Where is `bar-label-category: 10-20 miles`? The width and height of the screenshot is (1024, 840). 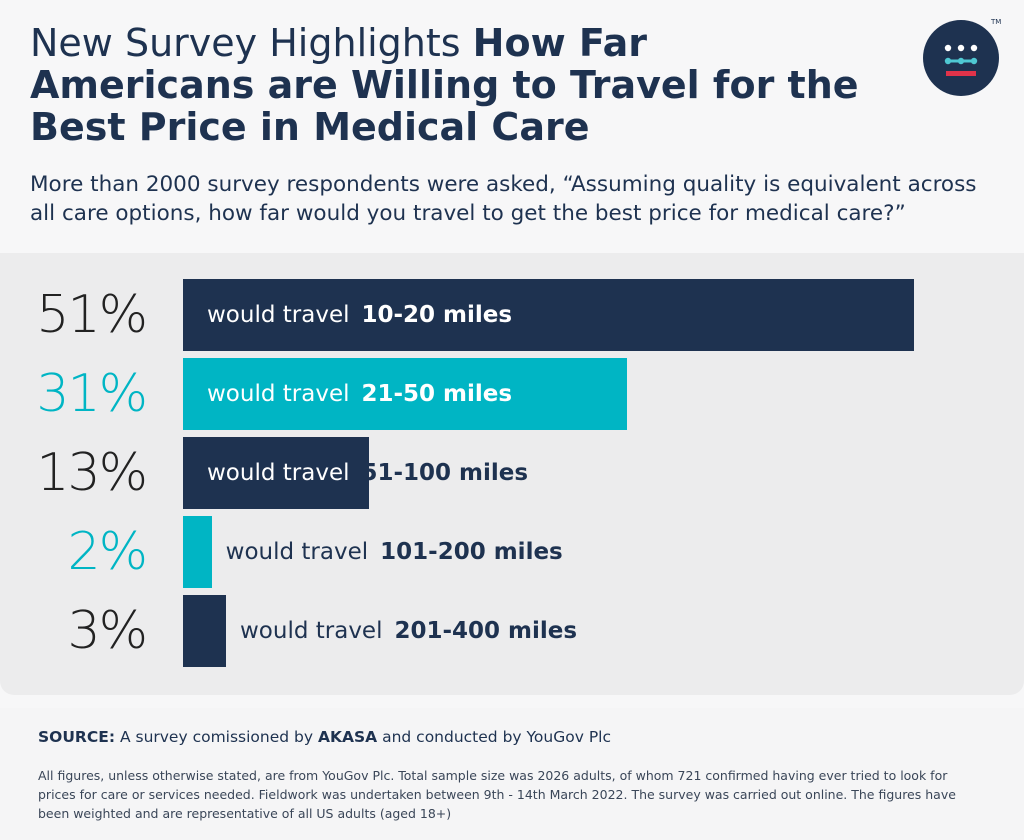
bar-label-category: 10-20 miles is located at coordinates (437, 315).